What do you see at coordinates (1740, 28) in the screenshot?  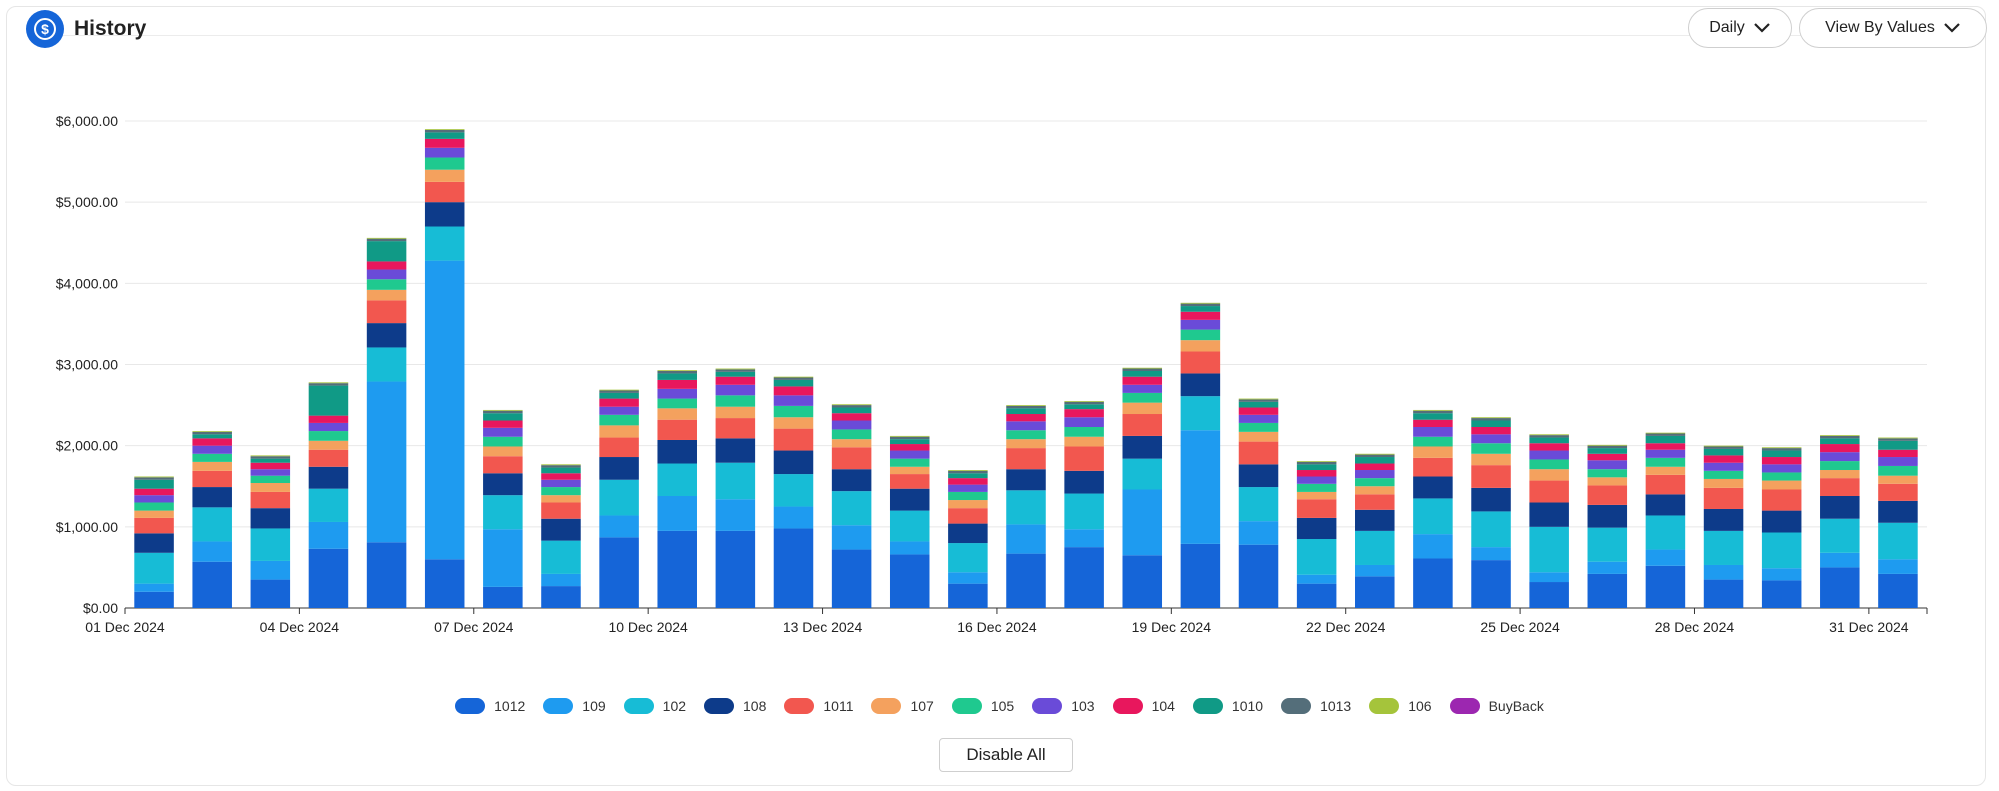 I see `period-dropdown: Daily` at bounding box center [1740, 28].